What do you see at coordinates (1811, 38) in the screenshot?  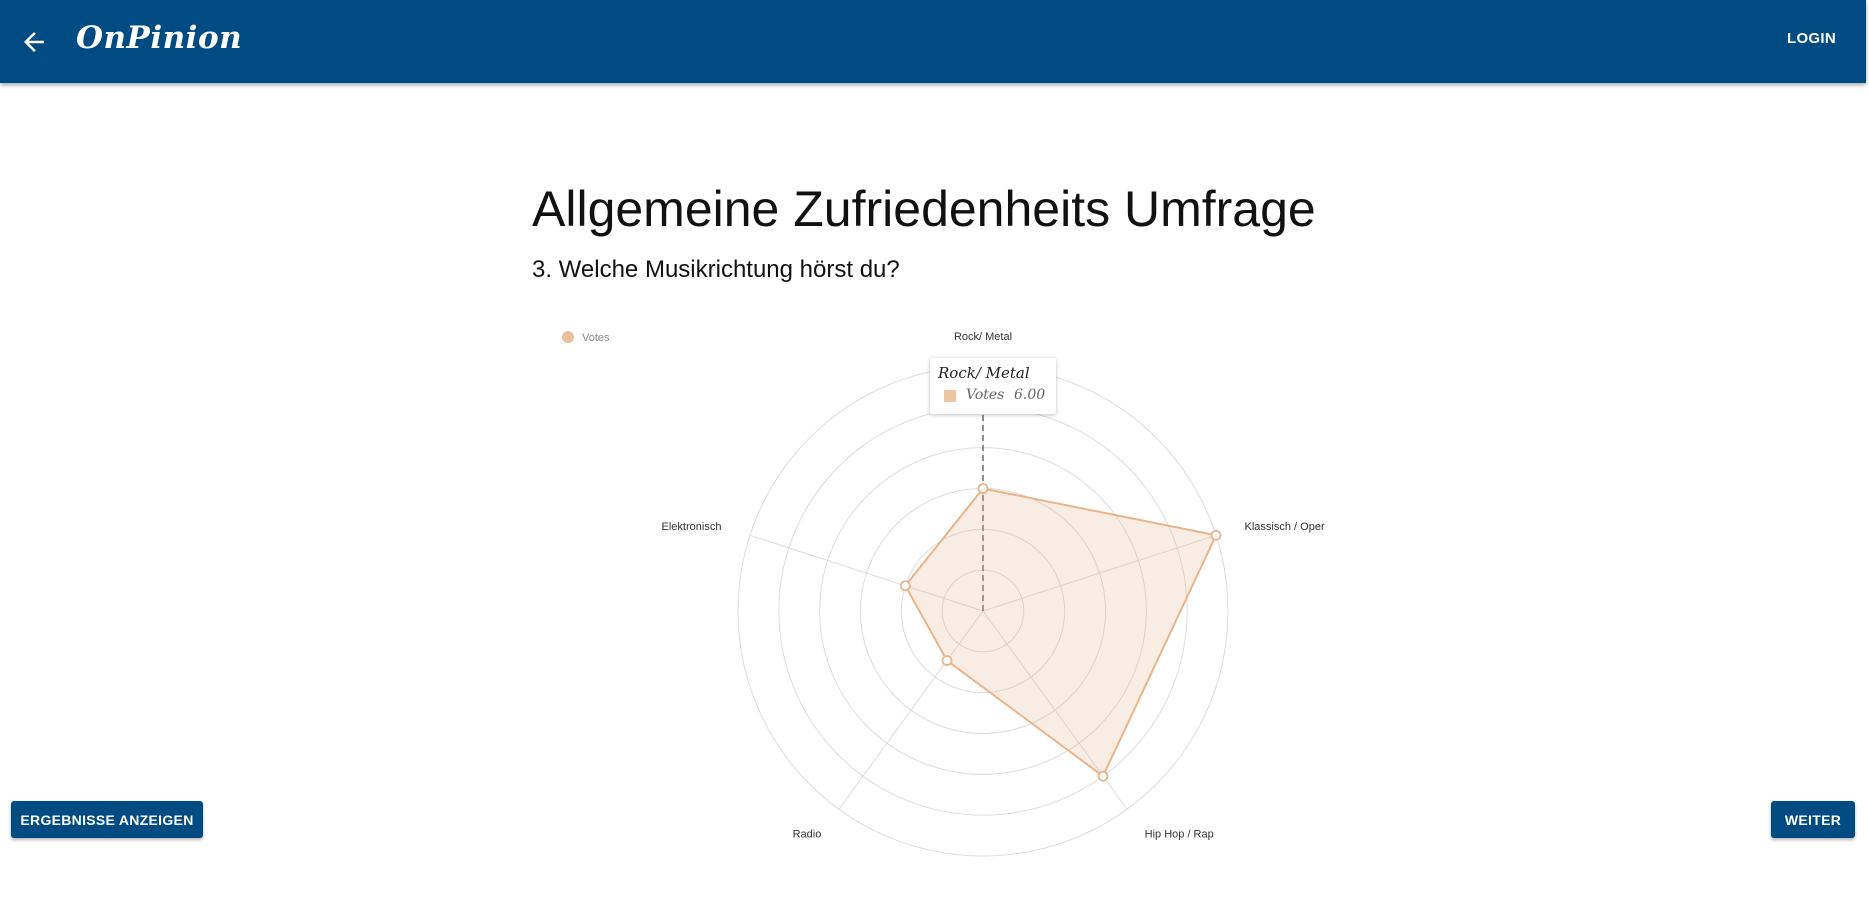 I see `login-button: LOGIN` at bounding box center [1811, 38].